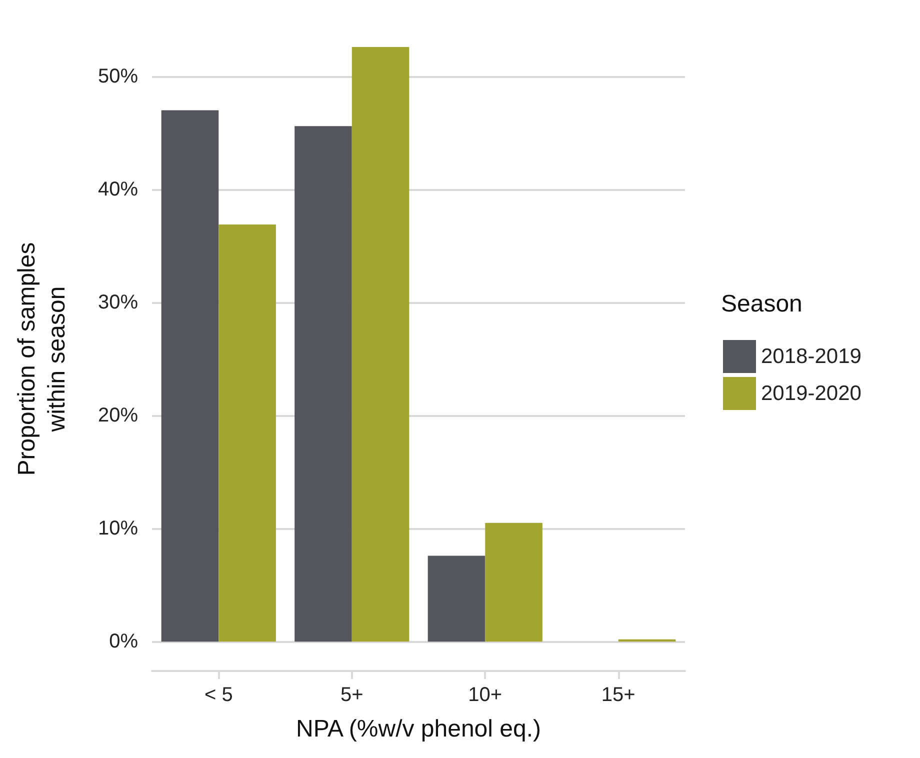 The image size is (920, 758). Describe the element at coordinates (118, 415) in the screenshot. I see `y-tick-label: 20%` at that location.